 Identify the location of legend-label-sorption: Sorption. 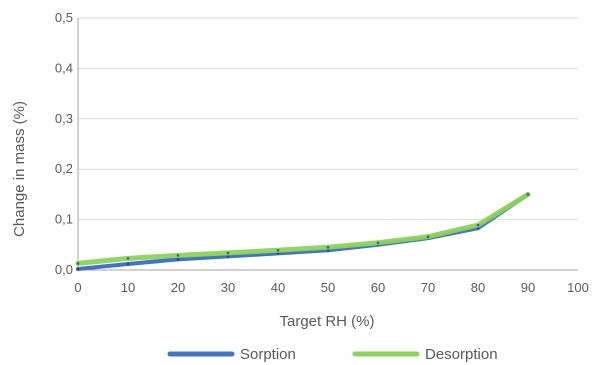
(268, 354).